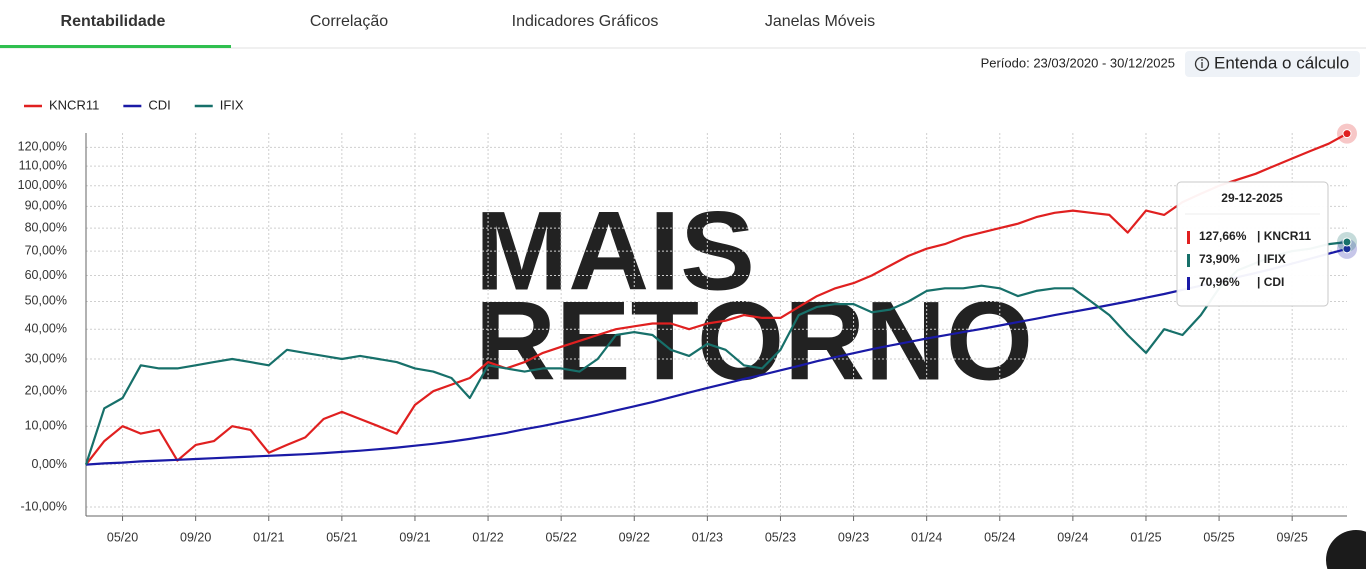 The width and height of the screenshot is (1366, 569). I want to click on x-tick-label: 05/24, so click(999, 537).